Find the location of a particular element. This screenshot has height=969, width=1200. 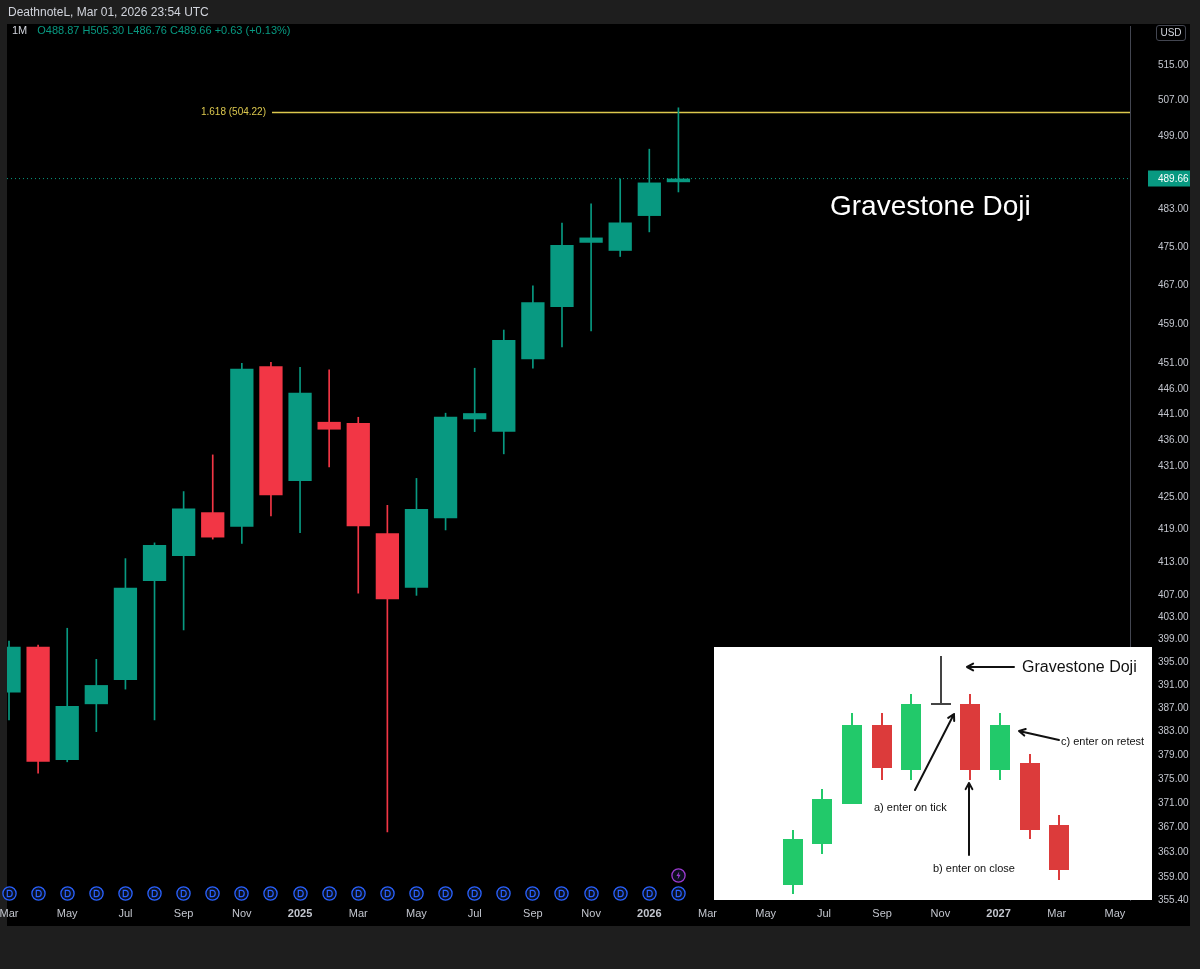

y-tick-label: 375.00 is located at coordinates (1174, 778).